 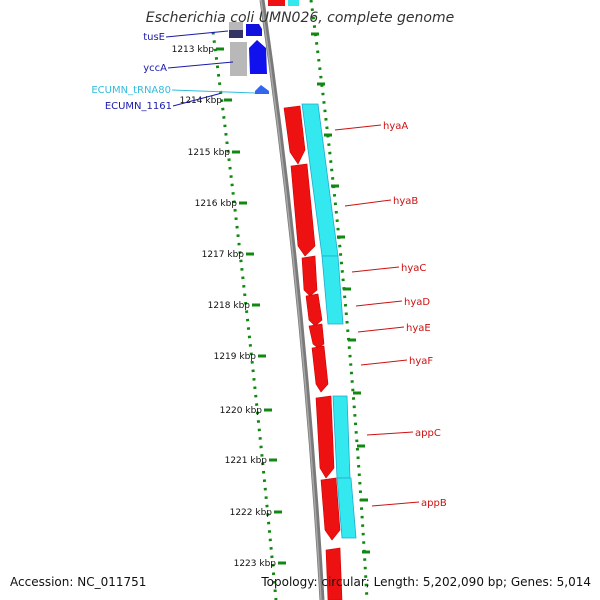 What do you see at coordinates (300, 18) in the screenshot?
I see `genome-title: Escherichia coli UMN026, complete genome` at bounding box center [300, 18].